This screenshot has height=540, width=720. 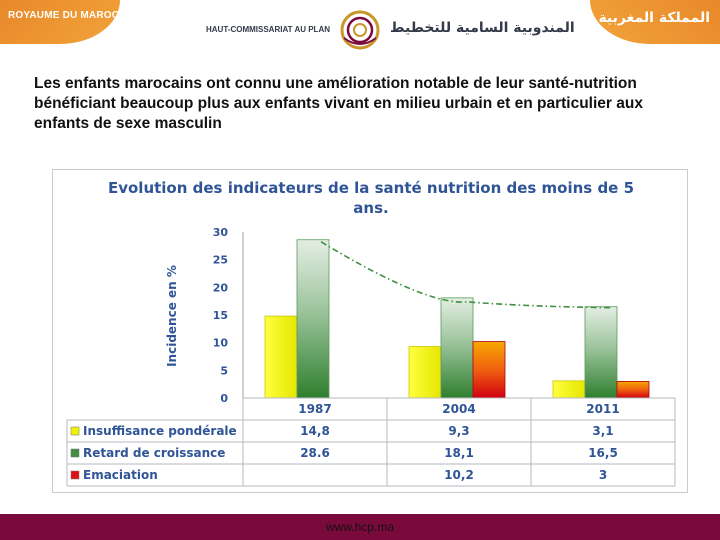 I want to click on legend-label: Retard de croissance, so click(x=154, y=453).